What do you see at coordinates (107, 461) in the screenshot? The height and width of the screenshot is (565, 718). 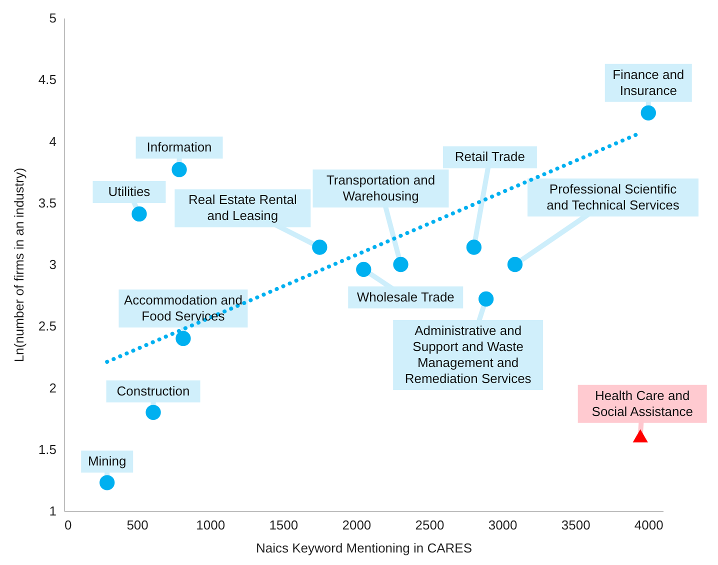 I see `annotation: Mining` at bounding box center [107, 461].